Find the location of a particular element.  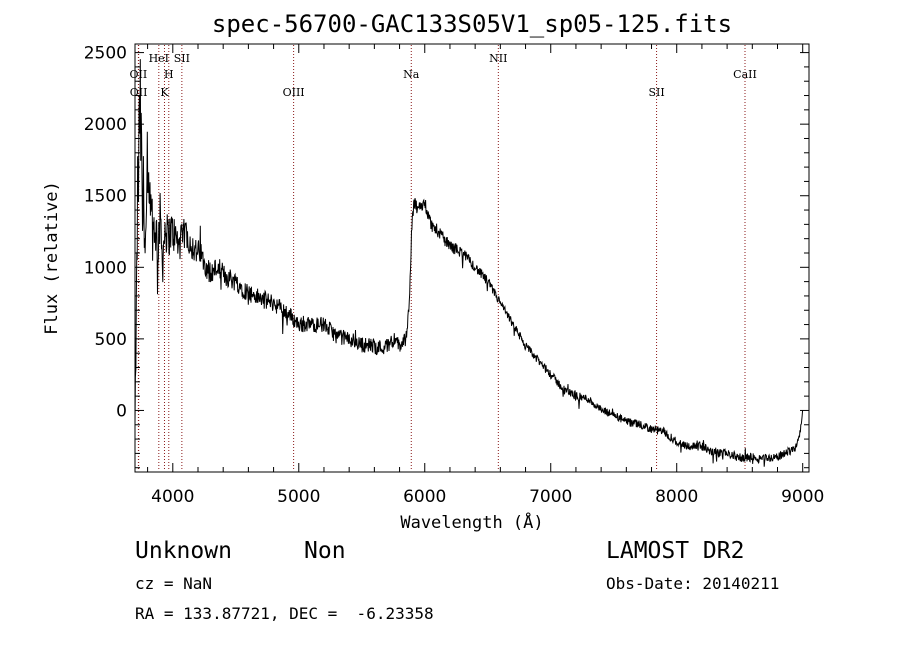

x-axis-label: Wavelength (Å) is located at coordinates (471, 522).